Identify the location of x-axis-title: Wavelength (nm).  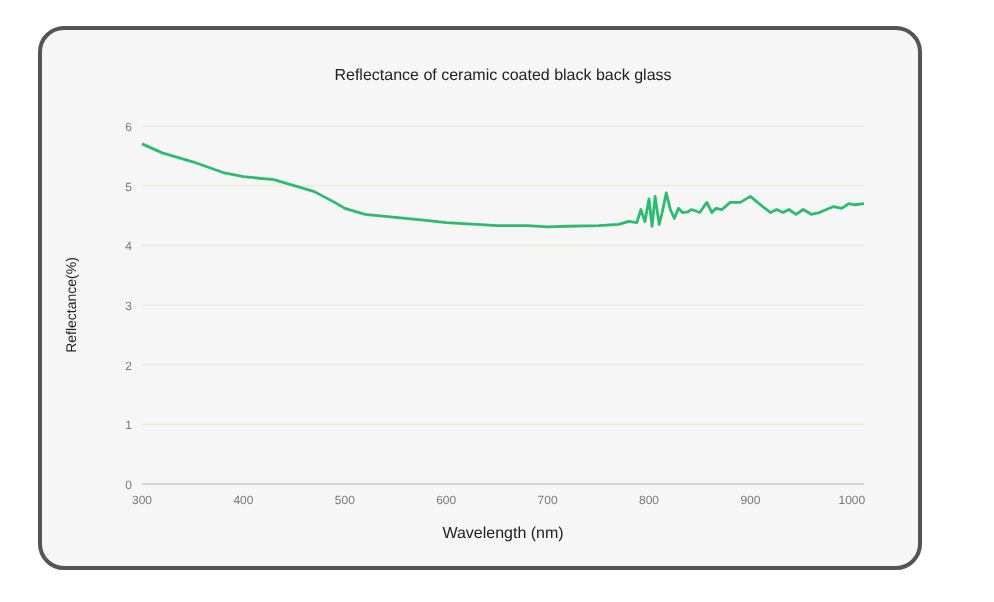
(503, 533).